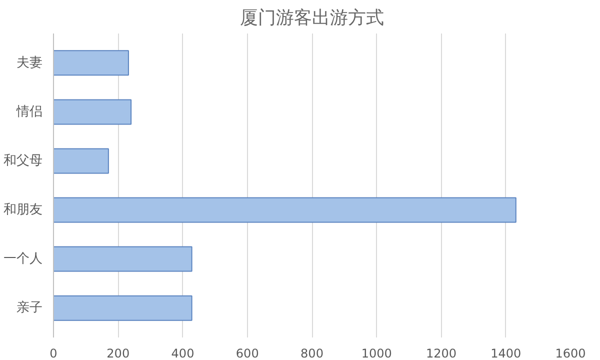 The width and height of the screenshot is (600, 360). Describe the element at coordinates (29, 62) in the screenshot. I see `y-tick-label: 夫妻` at that location.